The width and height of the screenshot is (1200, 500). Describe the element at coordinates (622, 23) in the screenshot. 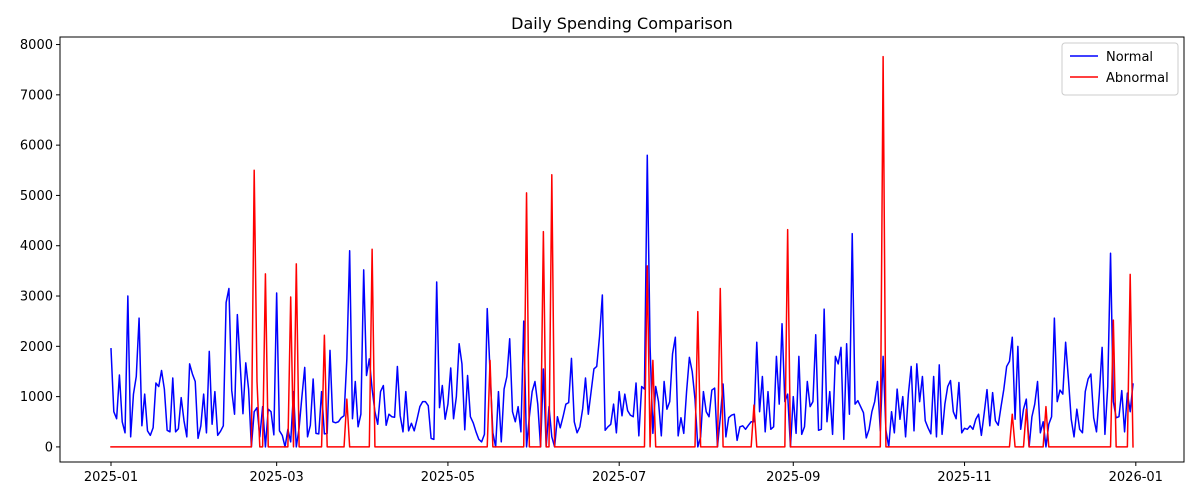

I see `chart-title: Daily Spending Comparison` at that location.